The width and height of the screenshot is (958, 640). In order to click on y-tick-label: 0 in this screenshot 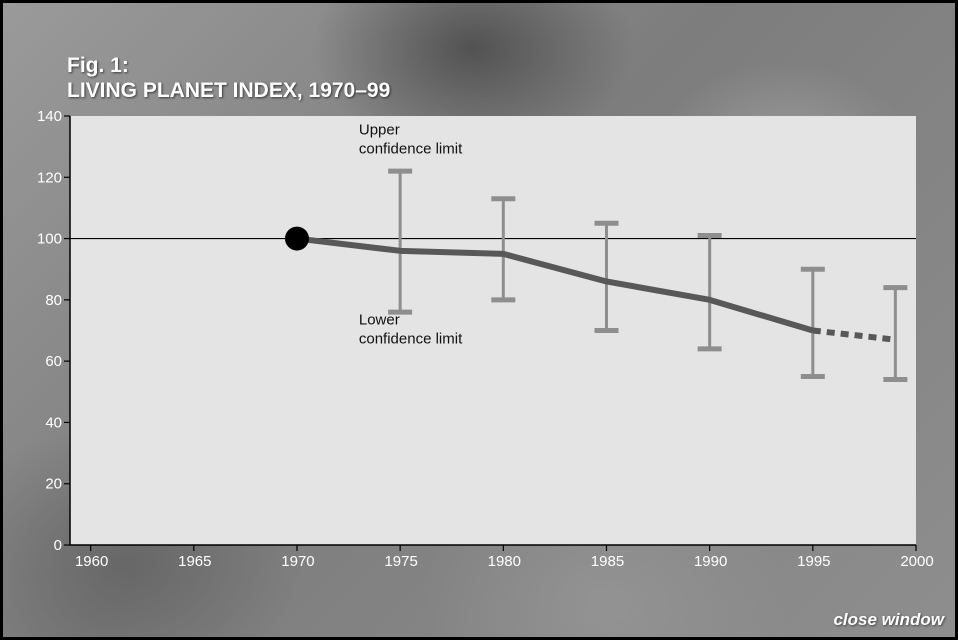, I will do `click(58, 545)`.